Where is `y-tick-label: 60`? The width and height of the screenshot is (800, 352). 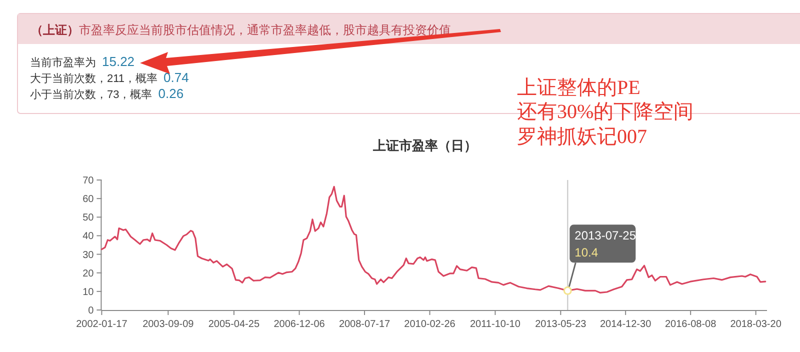 y-tick-label: 60 is located at coordinates (88, 200).